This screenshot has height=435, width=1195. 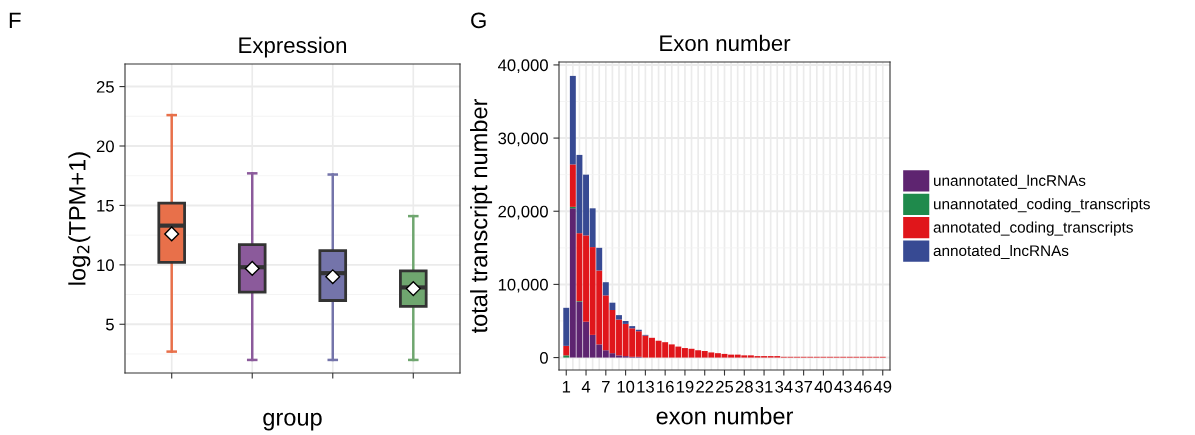 I want to click on x-tick-label: 4, so click(x=586, y=387).